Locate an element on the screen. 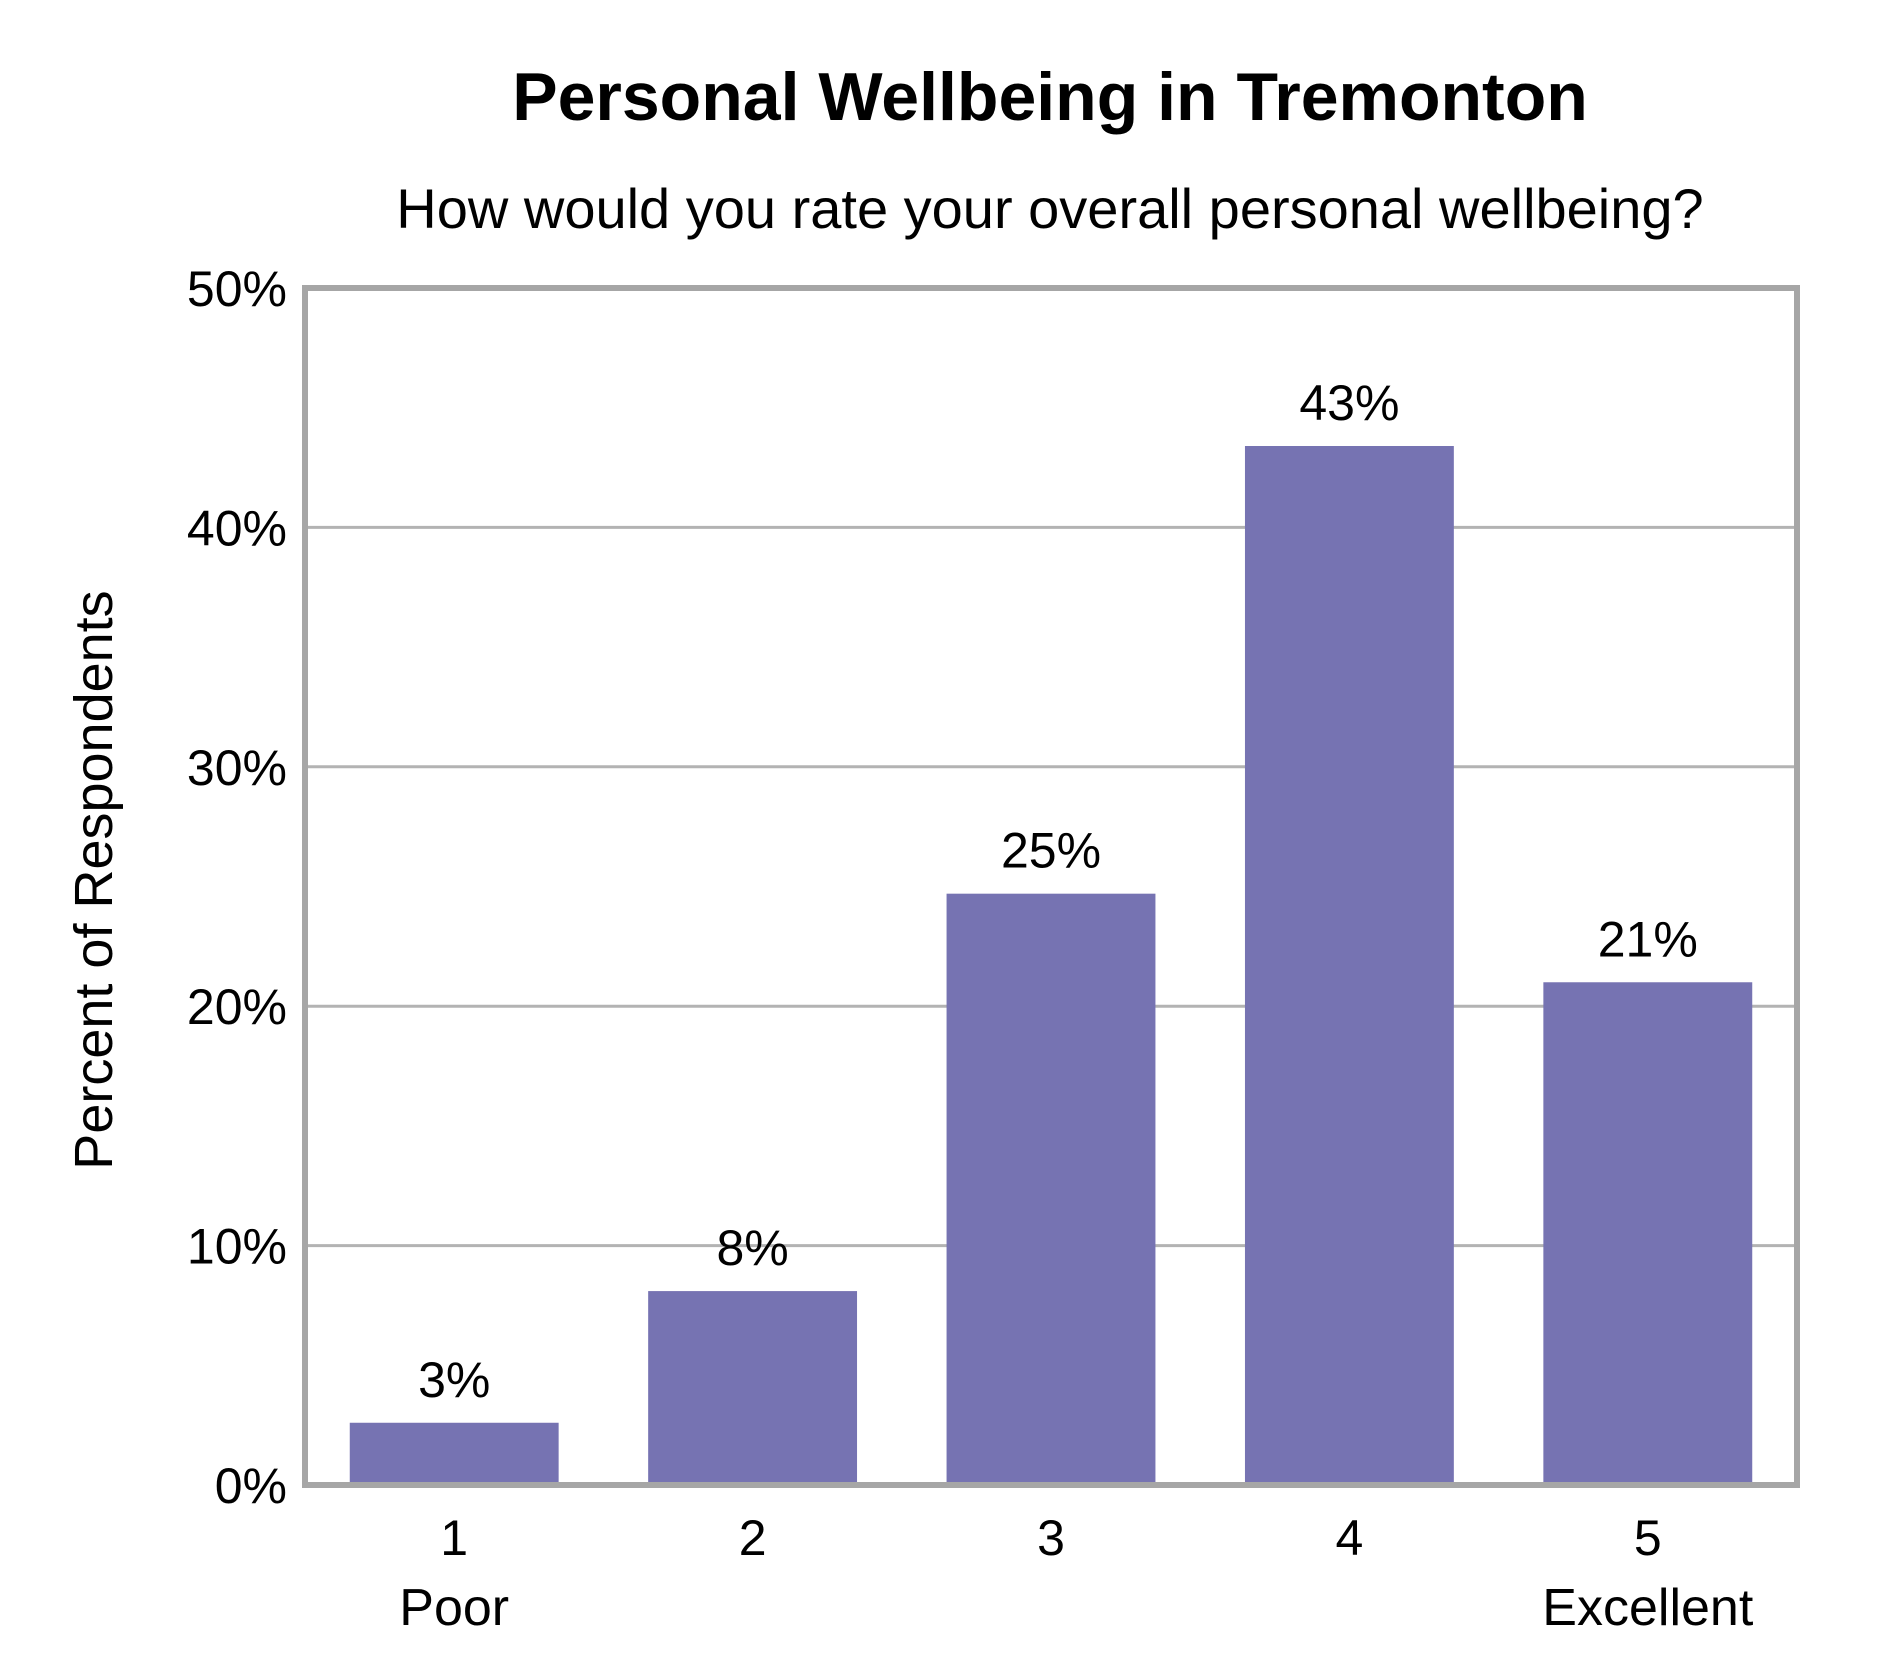 This screenshot has width=1890, height=1680. y-tick-label: 0% is located at coordinates (251, 1486).